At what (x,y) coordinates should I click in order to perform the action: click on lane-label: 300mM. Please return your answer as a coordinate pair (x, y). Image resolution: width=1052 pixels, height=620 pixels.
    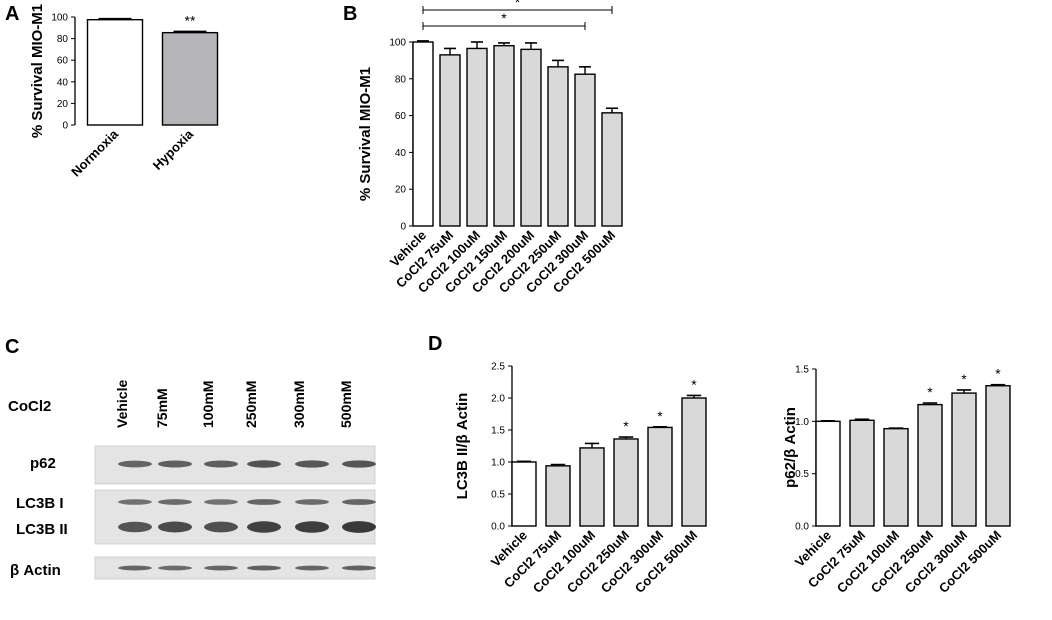
    Looking at the image, I should click on (299, 404).